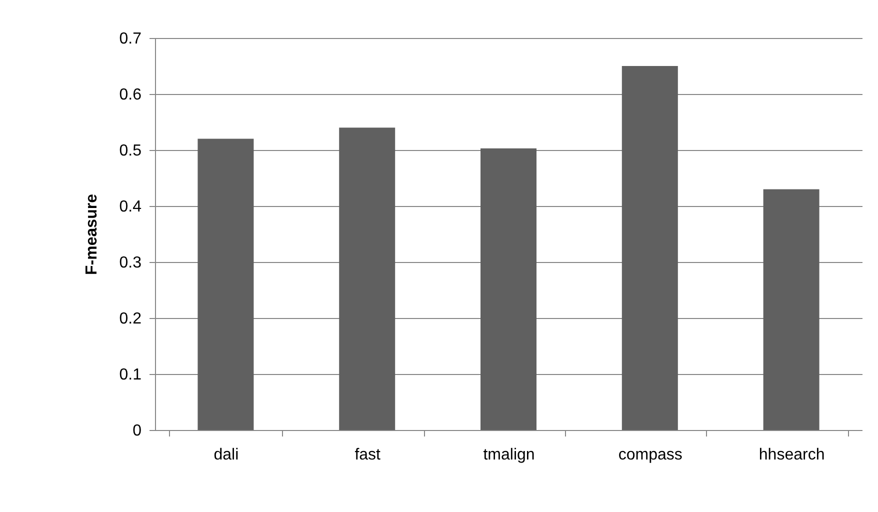 This screenshot has height=512, width=878. What do you see at coordinates (130, 207) in the screenshot?
I see `y-tick-label: 0.4` at bounding box center [130, 207].